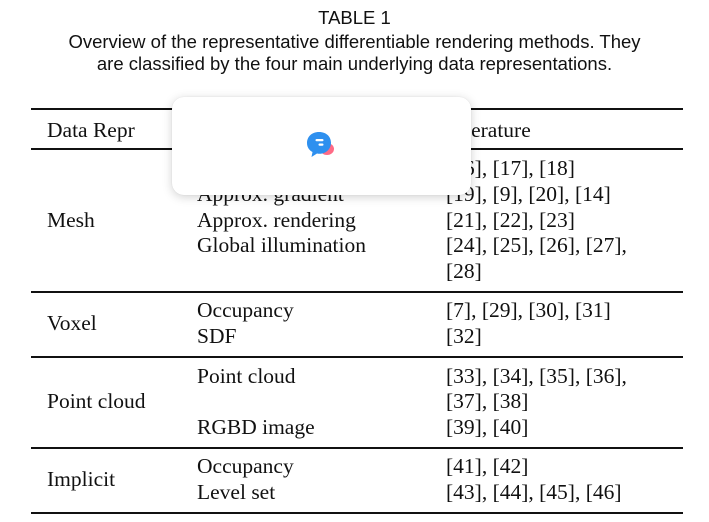  Describe the element at coordinates (354, 17) in the screenshot. I see `caption-label: TABLE 1` at that location.